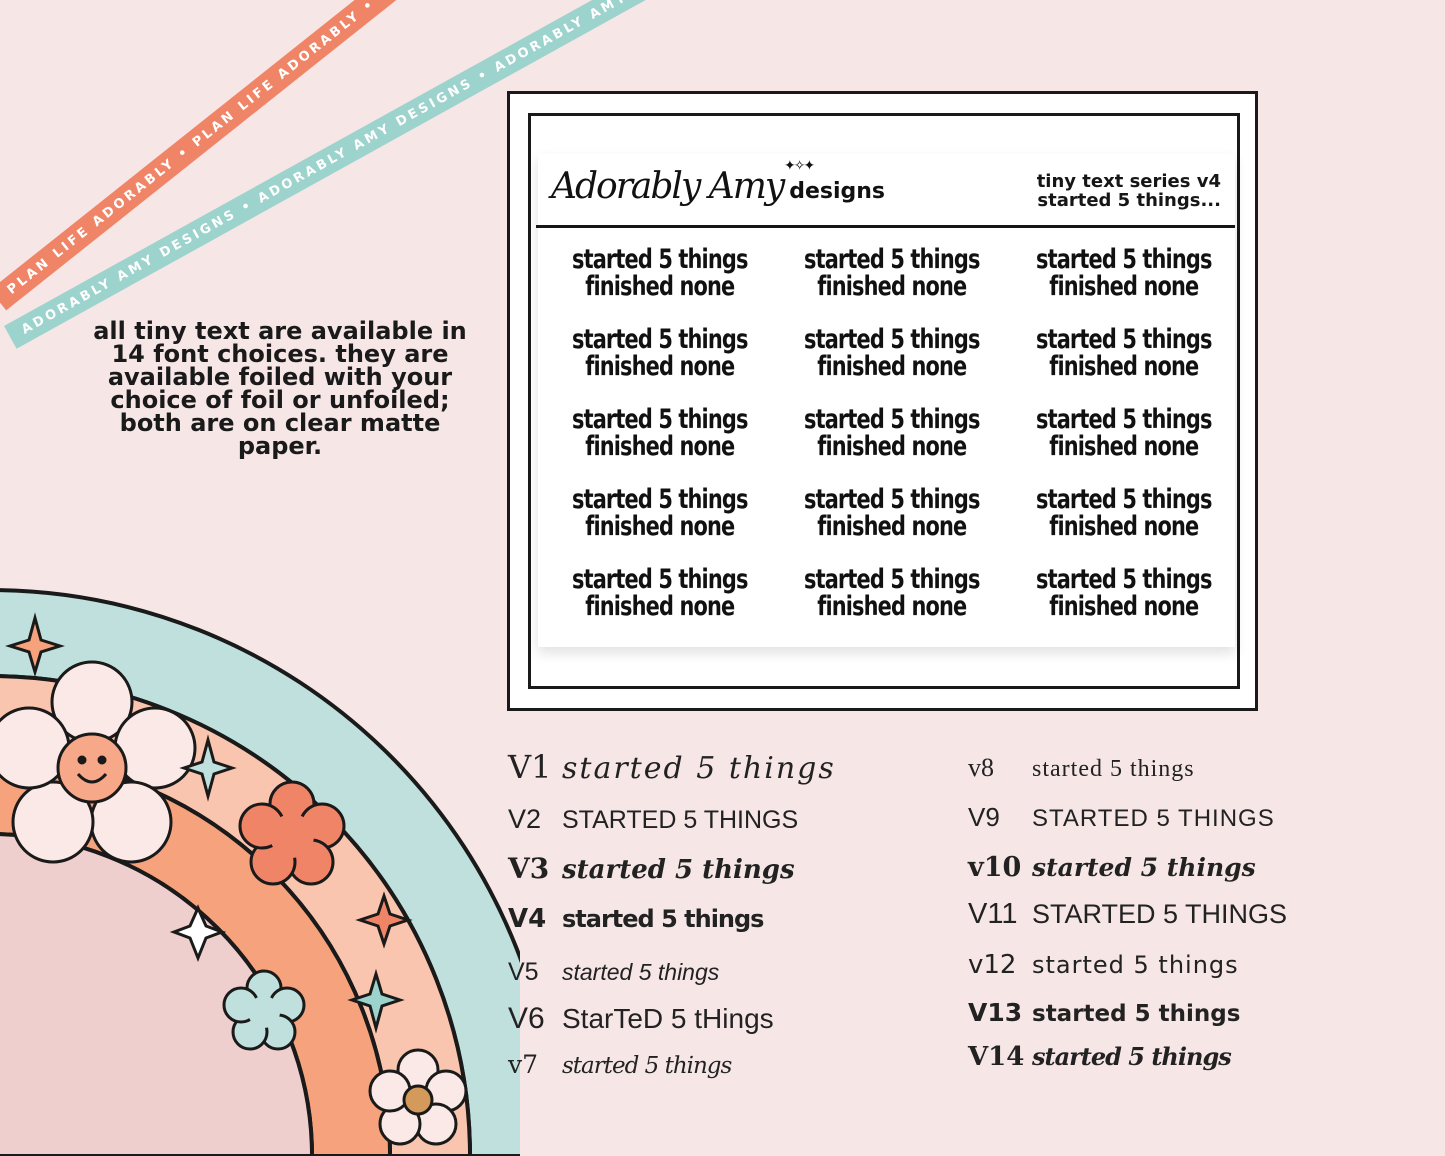 This screenshot has width=1445, height=1156. I want to click on font-option-v3: V3 started 5 things, so click(651, 868).